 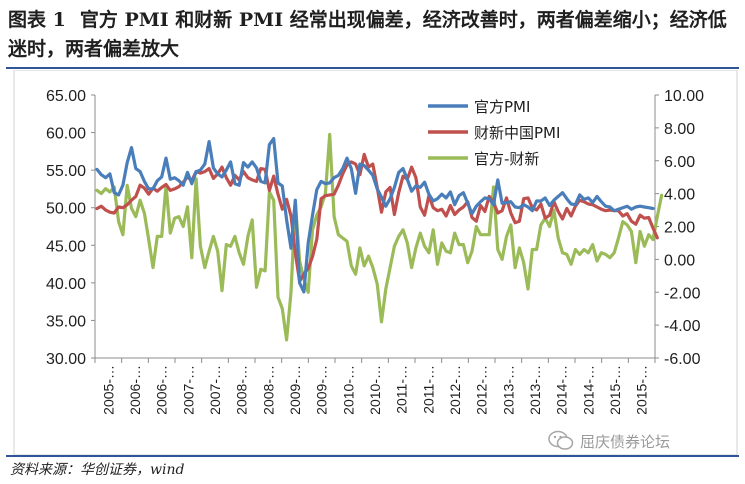 I want to click on right-tick-label: -6.00, so click(x=682, y=359).